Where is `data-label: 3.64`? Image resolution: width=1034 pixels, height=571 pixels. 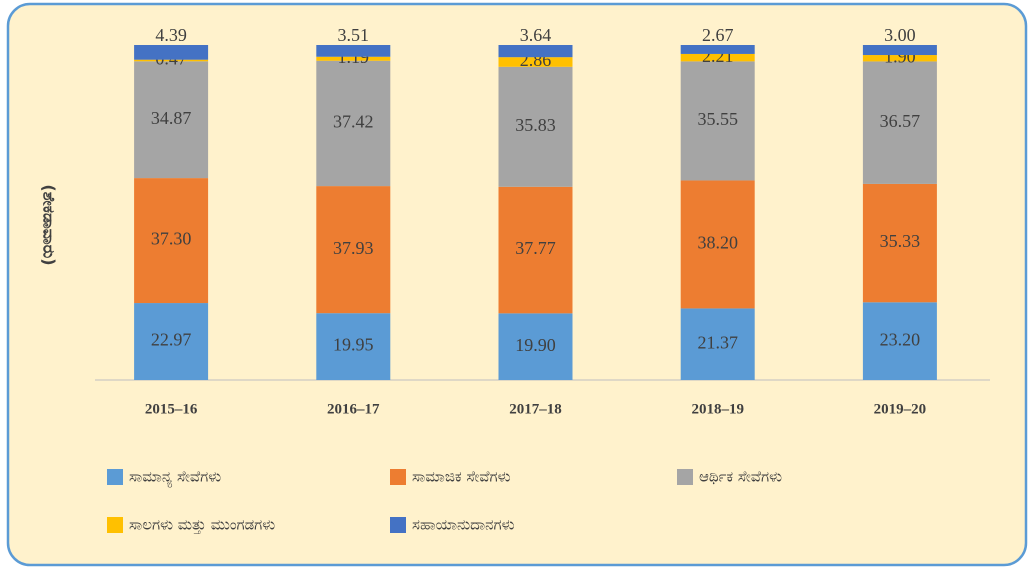 data-label: 3.64 is located at coordinates (536, 35).